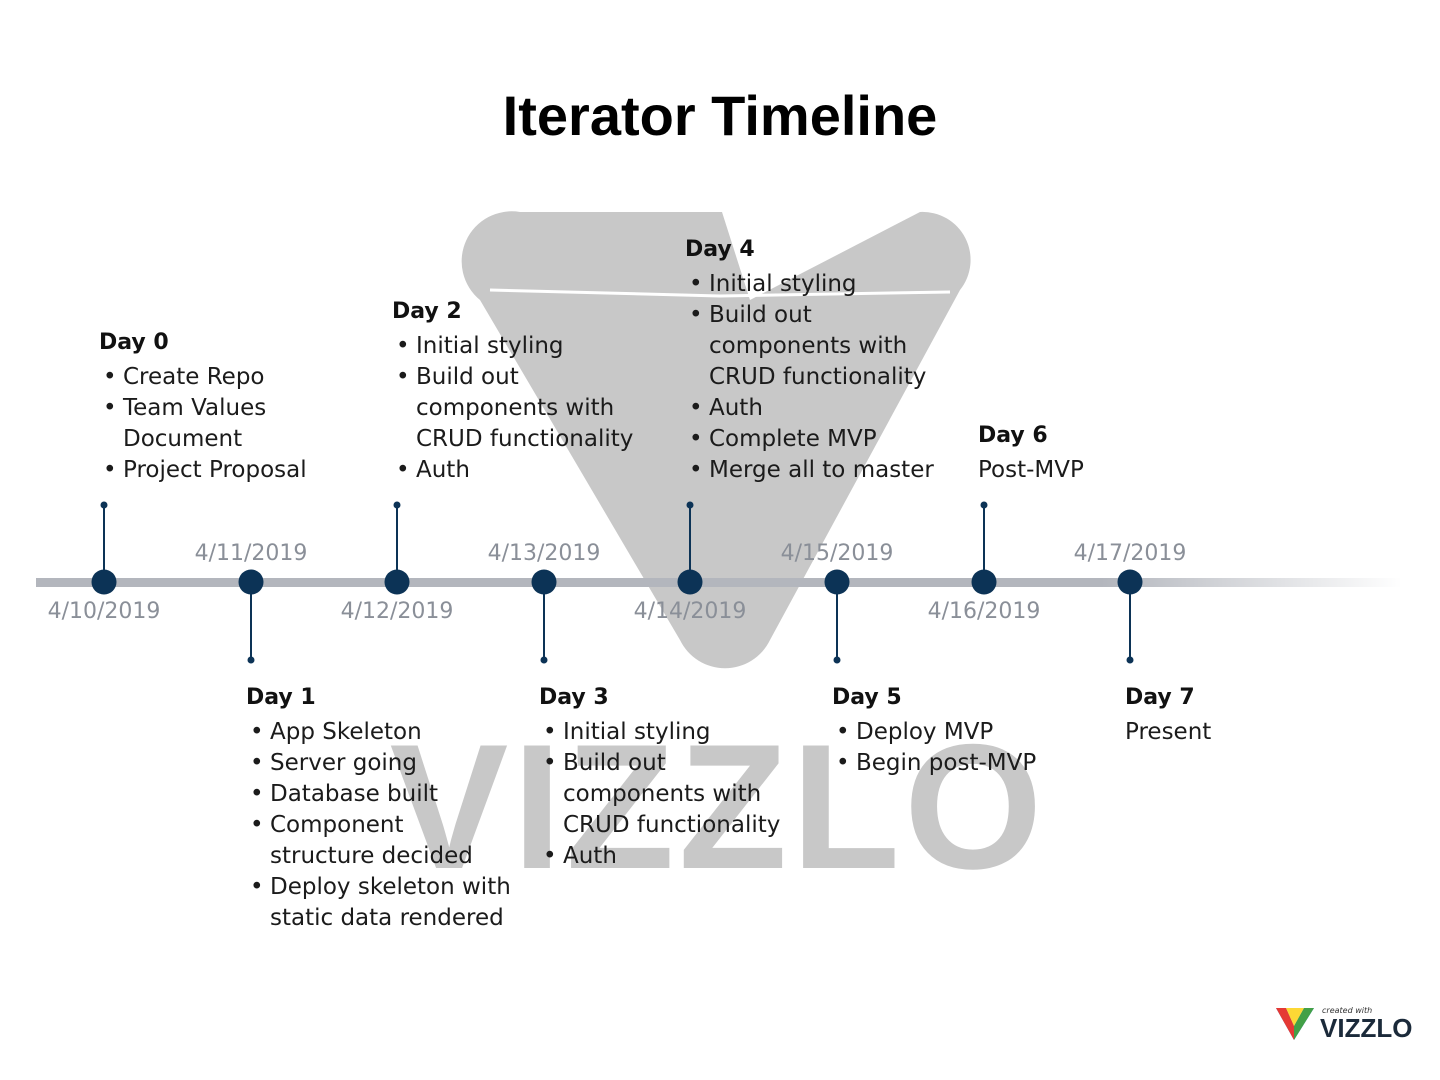 Image resolution: width=1440 pixels, height=1080 pixels. I want to click on logo-brand: VIZZLO, so click(1366, 1028).